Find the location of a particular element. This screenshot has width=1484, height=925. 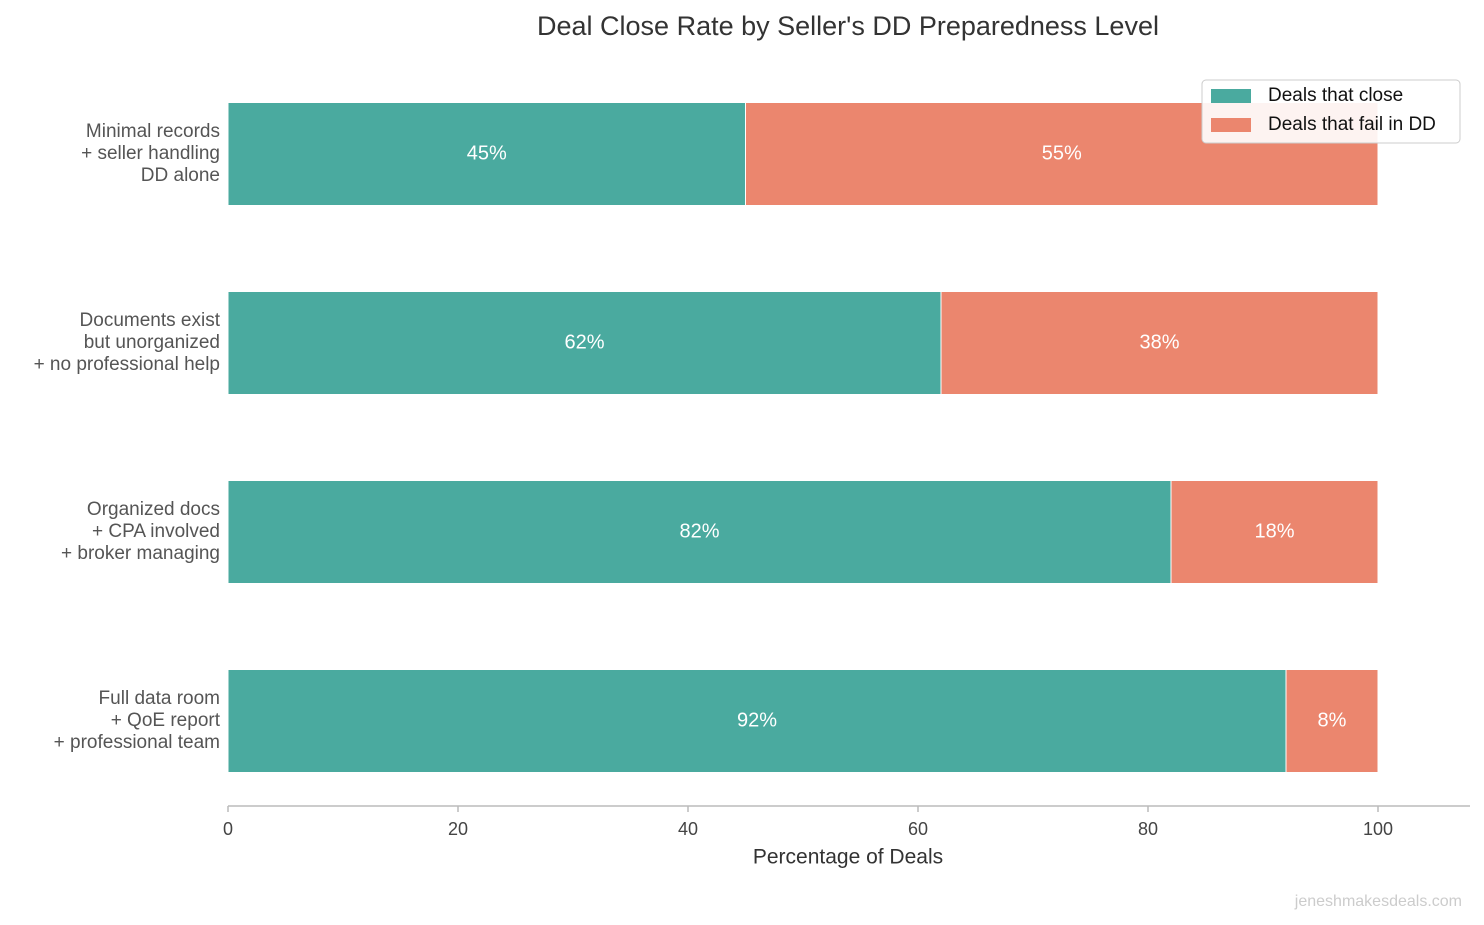

x-axis-label: Percentage of Deals is located at coordinates (848, 857).